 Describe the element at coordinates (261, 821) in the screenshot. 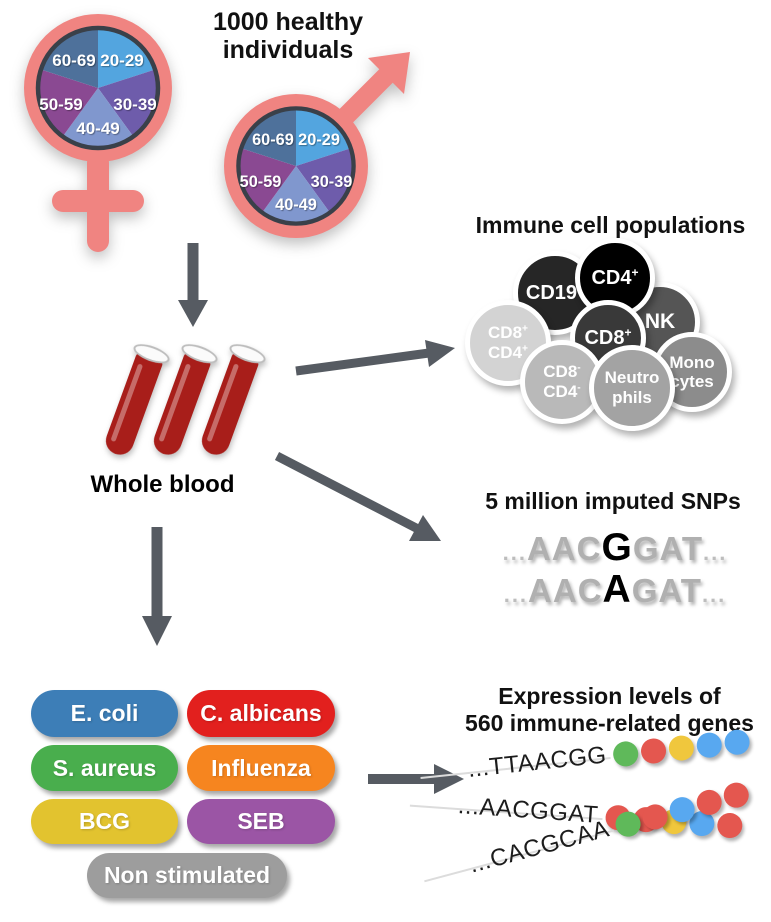

I see `stimulus-pill-seb: SEB` at that location.